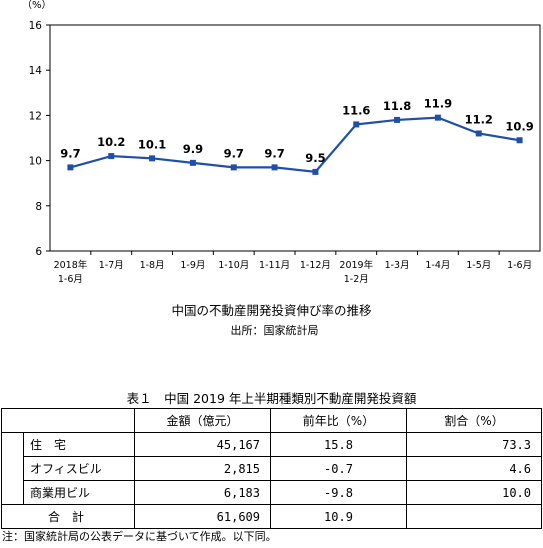 This screenshot has height=548, width=543. I want to click on y-tick-label: 6, so click(38, 252).